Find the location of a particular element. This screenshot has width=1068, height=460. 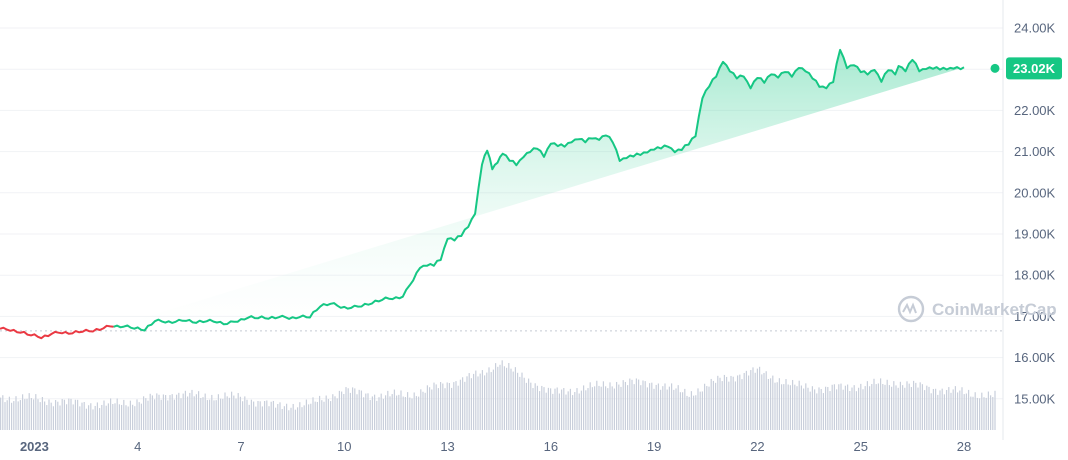

x-tick-label: 13 is located at coordinates (447, 446).